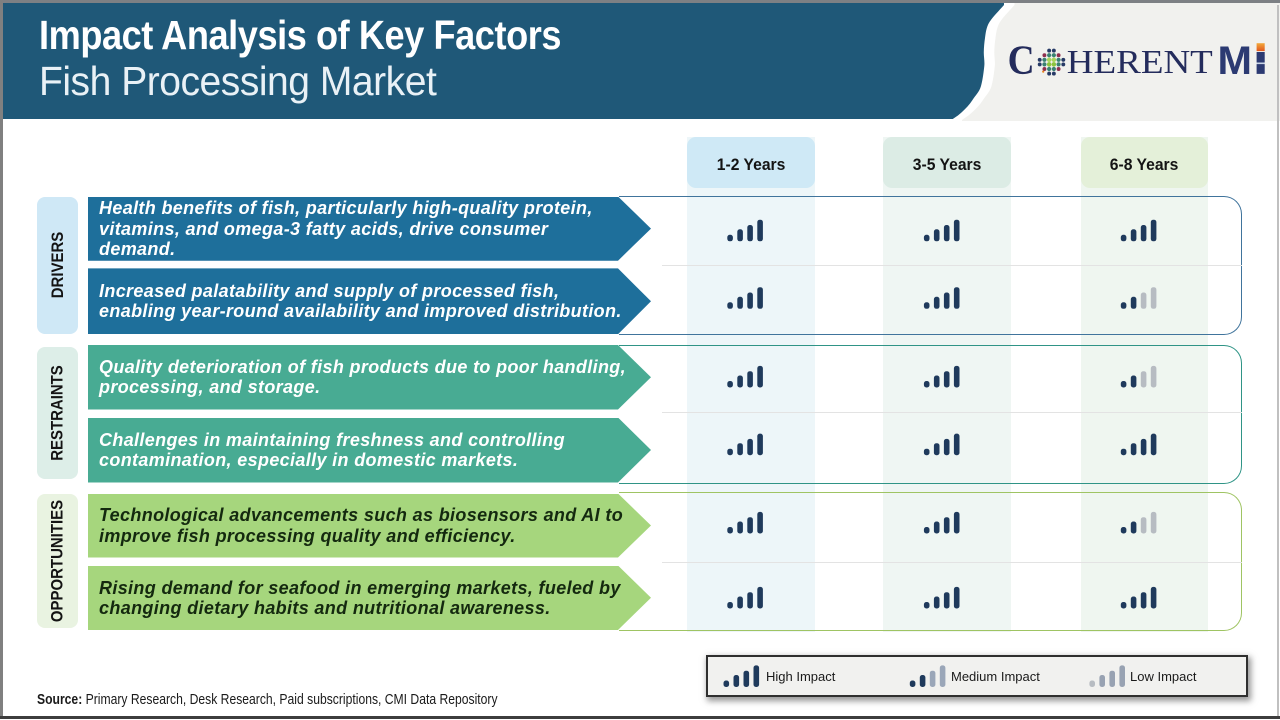  I want to click on svg-text: C, so click(1021, 60).